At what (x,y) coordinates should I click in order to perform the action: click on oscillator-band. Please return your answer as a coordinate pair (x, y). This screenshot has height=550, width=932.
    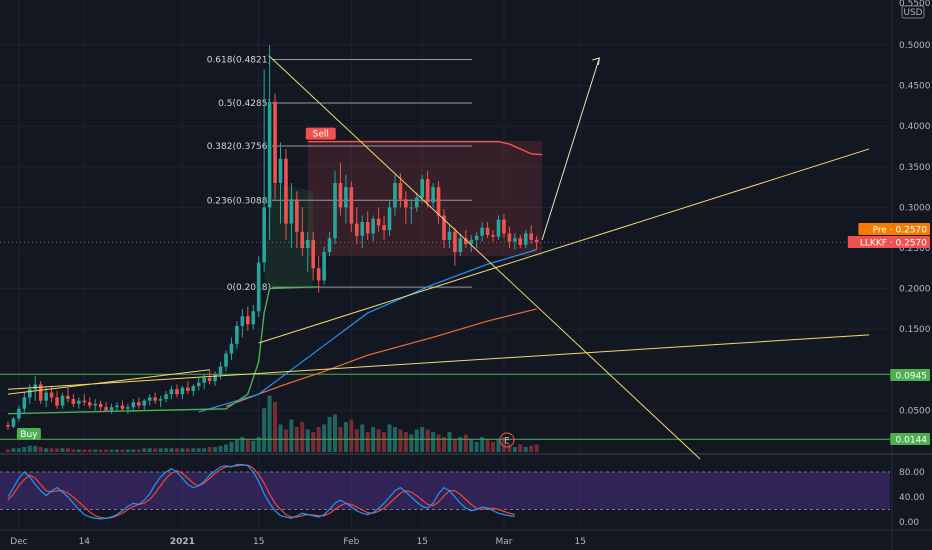
    Looking at the image, I should click on (445, 491).